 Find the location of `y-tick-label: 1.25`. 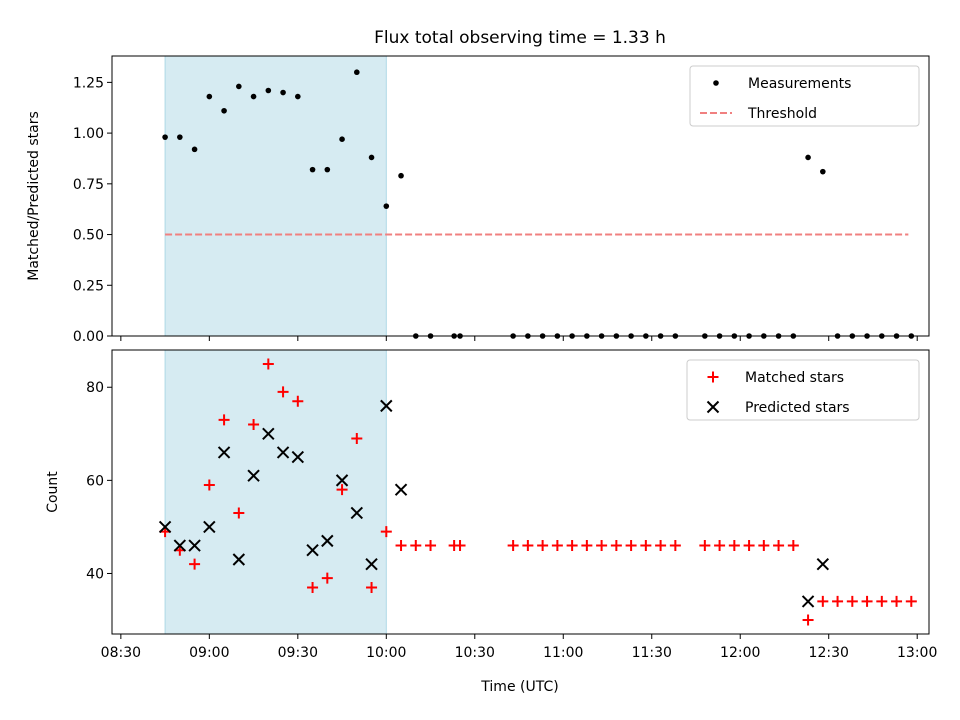

y-tick-label: 1.25 is located at coordinates (88, 83).